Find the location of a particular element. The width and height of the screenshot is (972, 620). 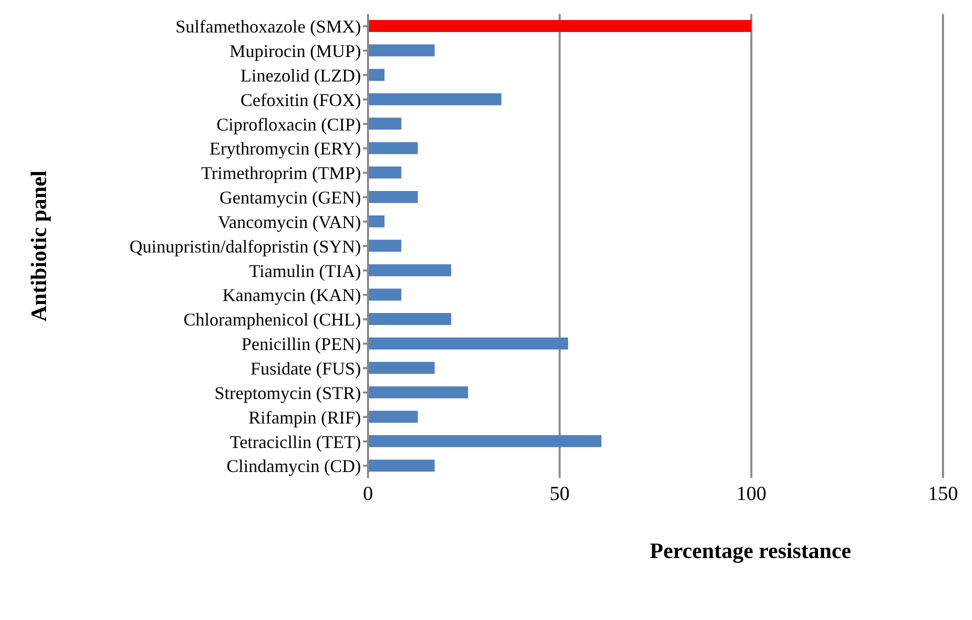

x-tick-label: 50 is located at coordinates (560, 494).